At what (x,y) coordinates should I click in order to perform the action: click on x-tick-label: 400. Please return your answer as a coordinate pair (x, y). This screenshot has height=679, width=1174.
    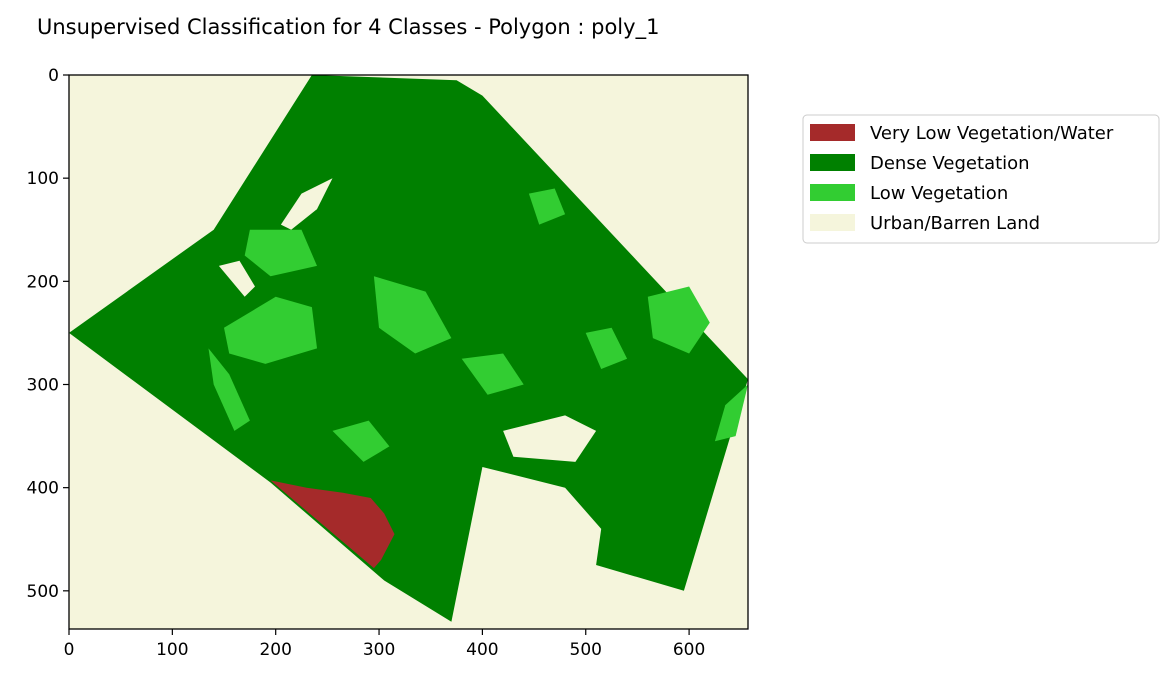
    Looking at the image, I should click on (482, 650).